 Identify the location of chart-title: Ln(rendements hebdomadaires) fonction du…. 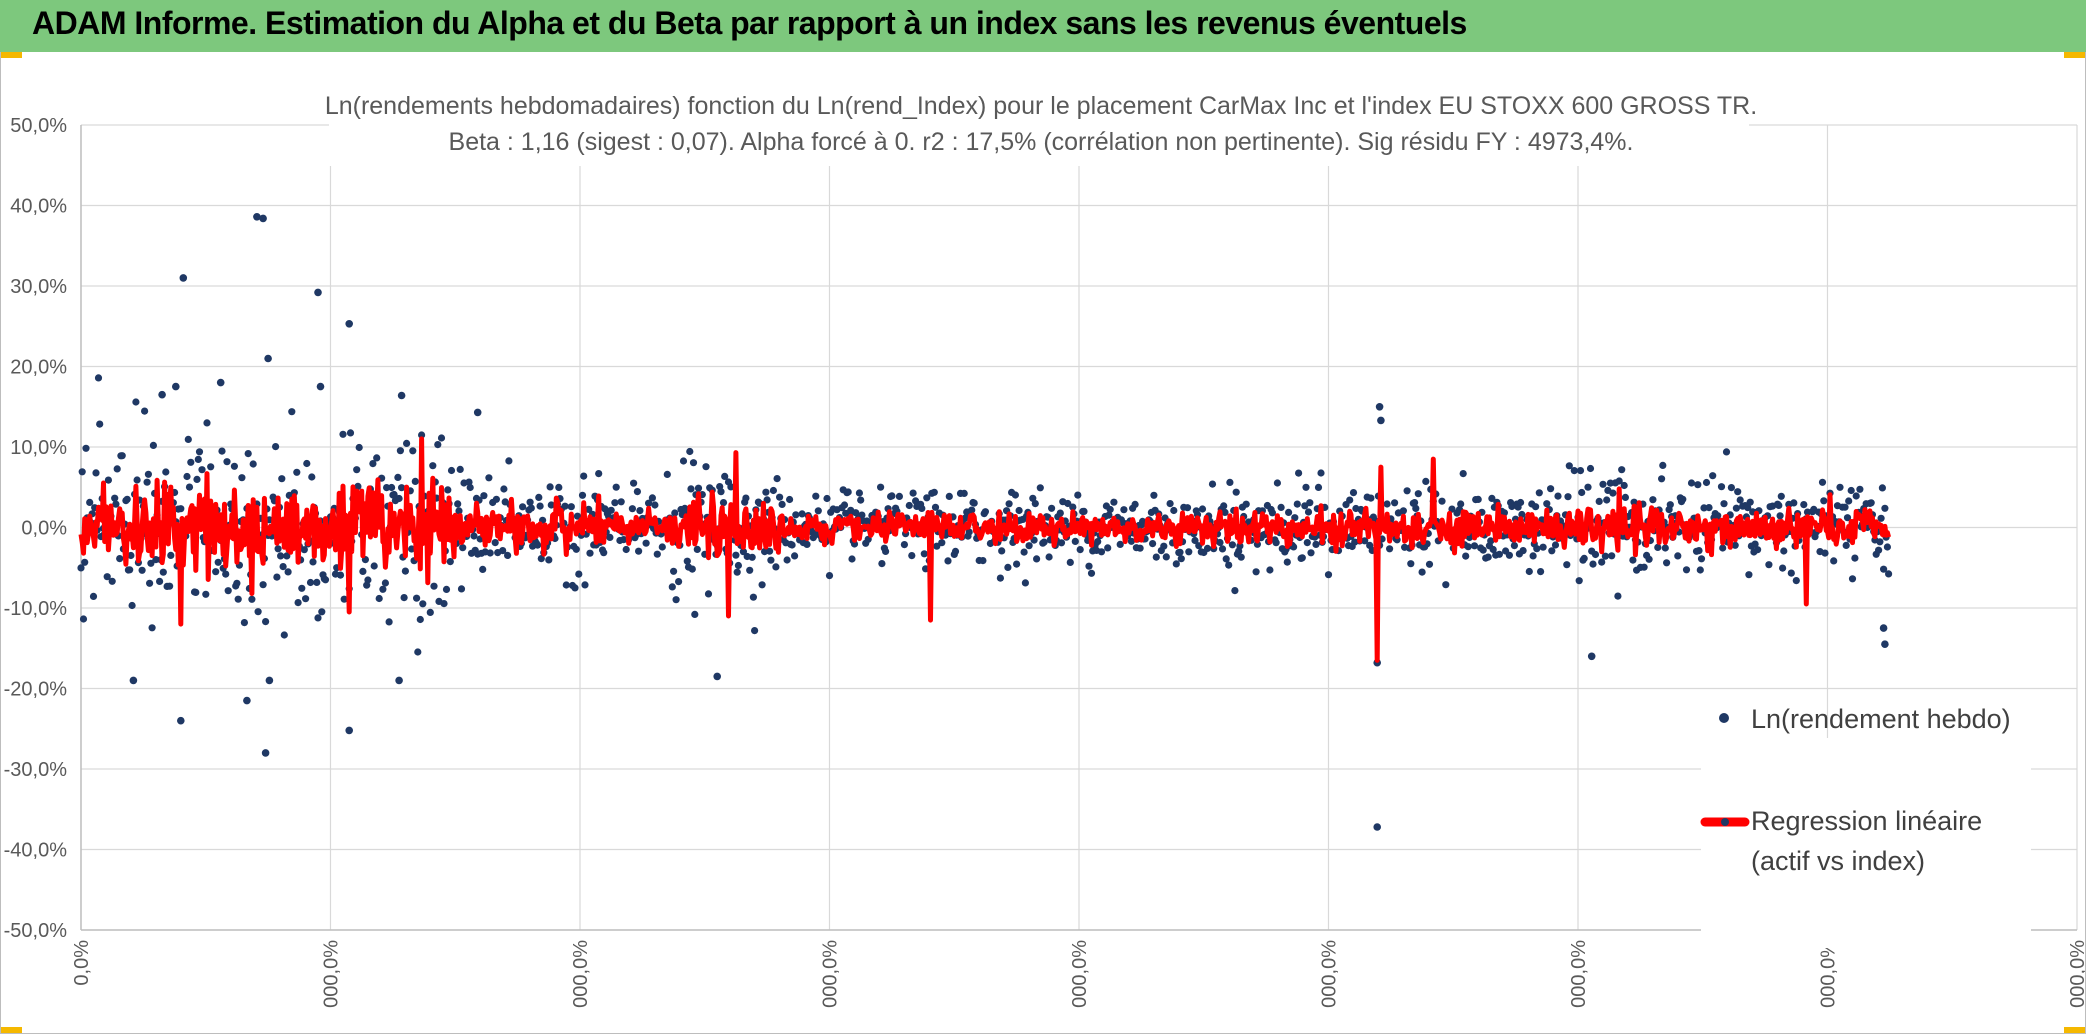
(1041, 106).